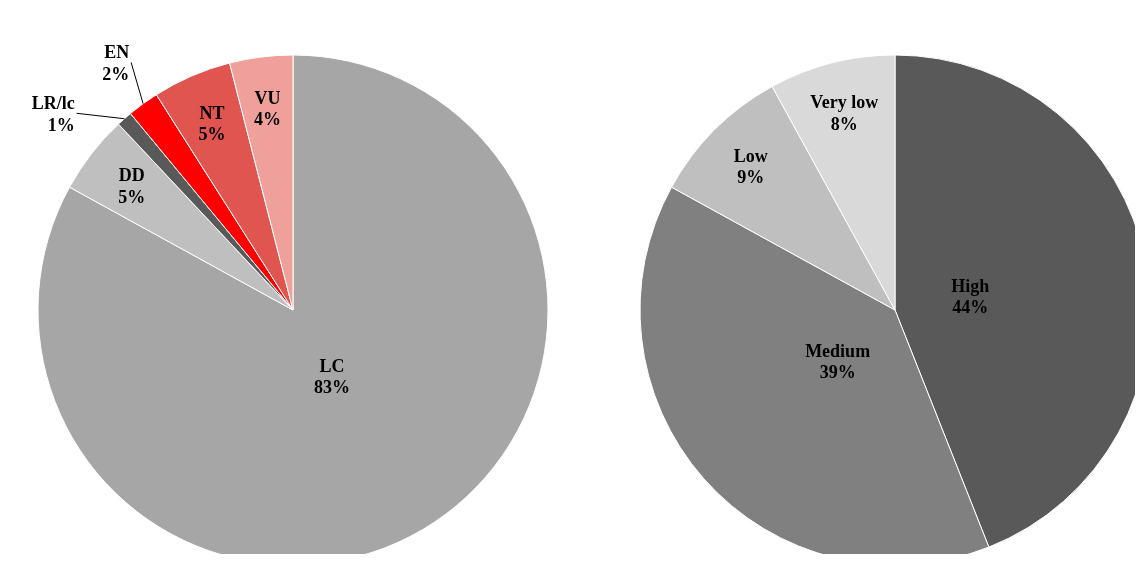 This screenshot has width=1143, height=562. I want to click on slice-label: VU, so click(267, 97).